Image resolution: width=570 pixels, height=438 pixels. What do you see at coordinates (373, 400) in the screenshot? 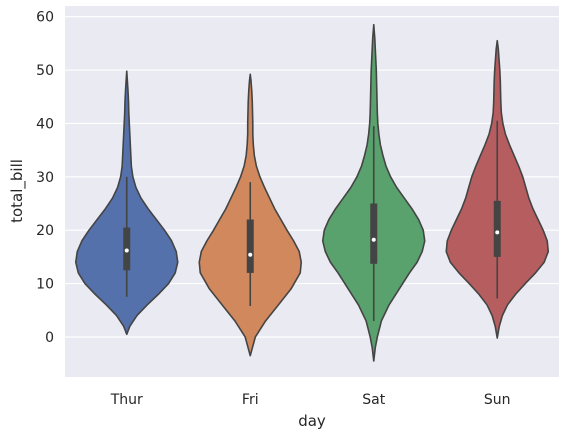
I see `x-tick-label: Sat` at bounding box center [373, 400].